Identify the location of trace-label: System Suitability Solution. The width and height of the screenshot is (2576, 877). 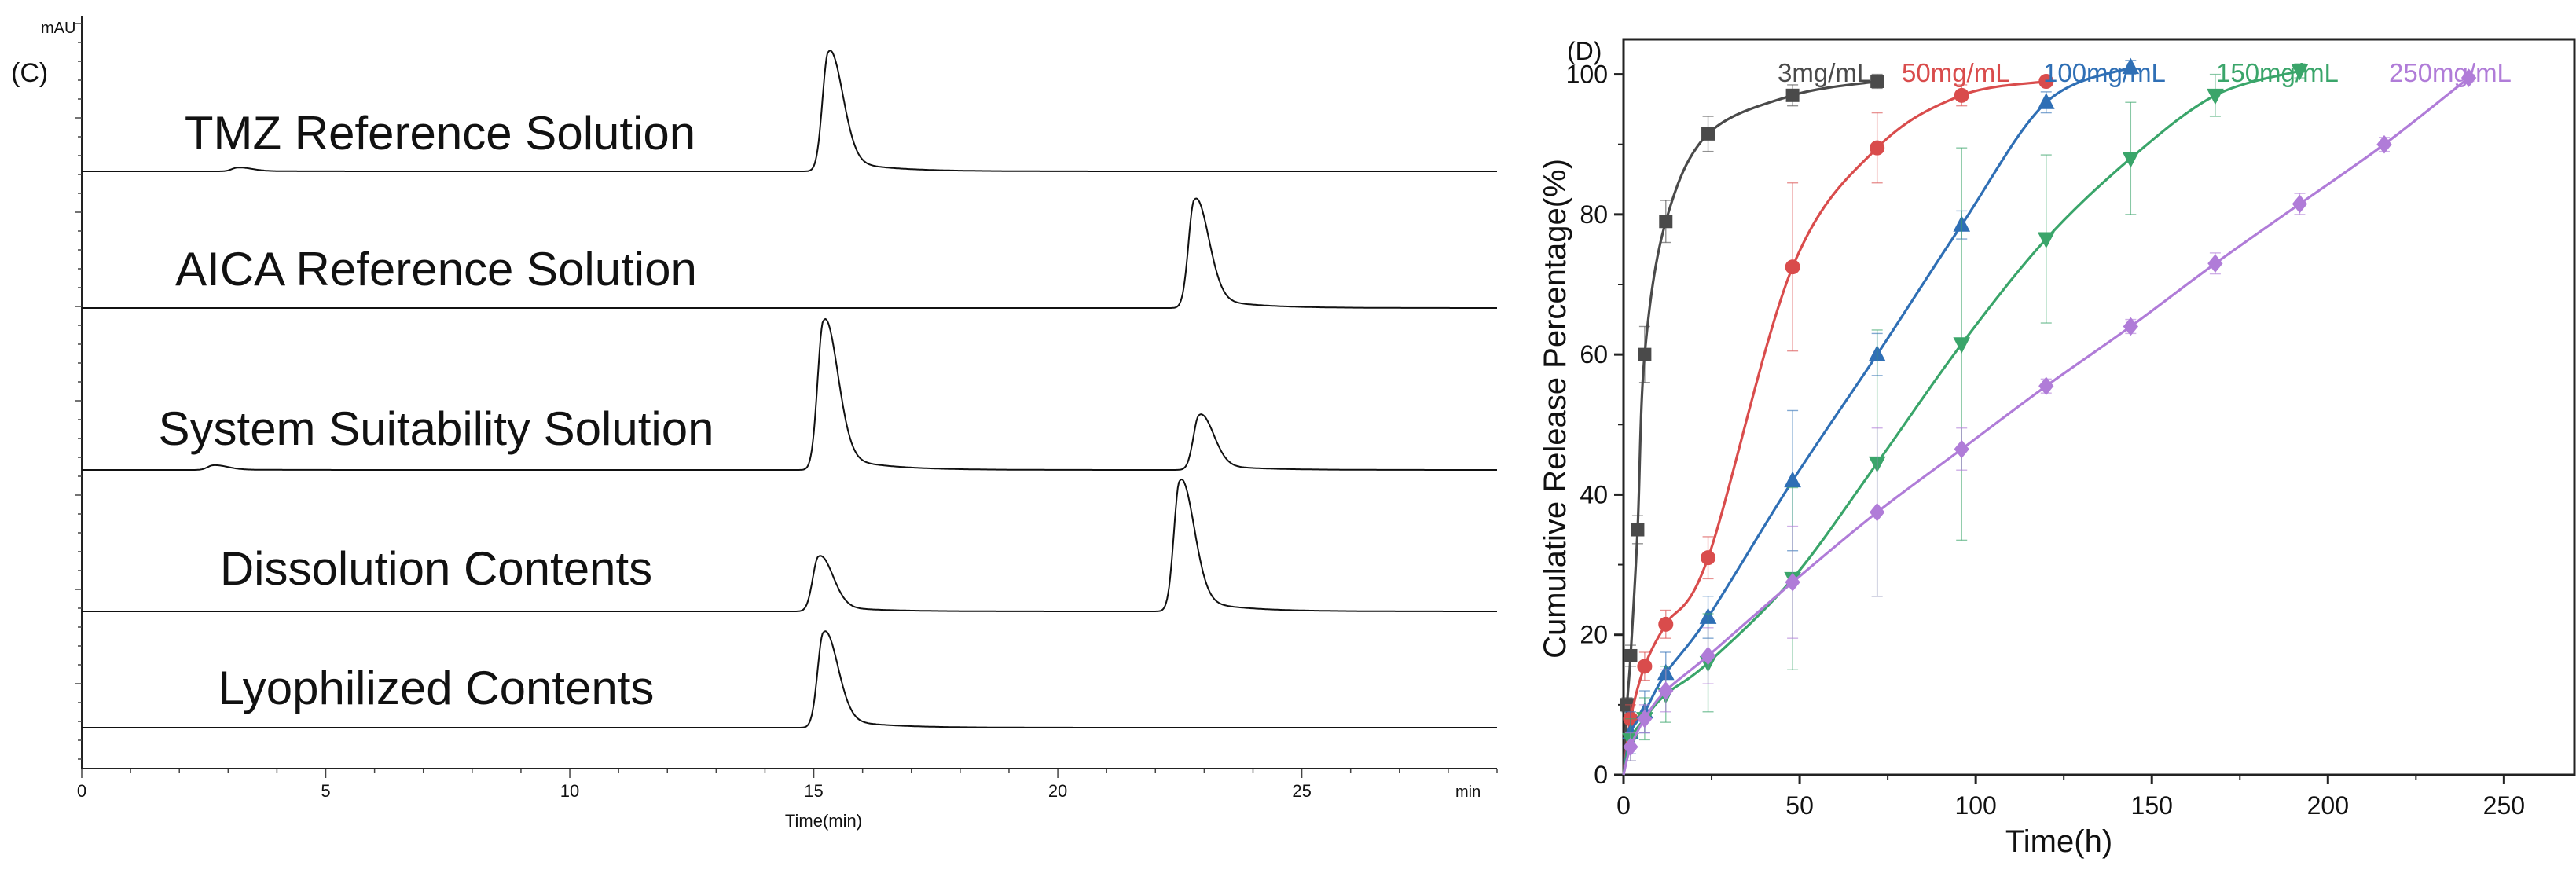
(436, 428).